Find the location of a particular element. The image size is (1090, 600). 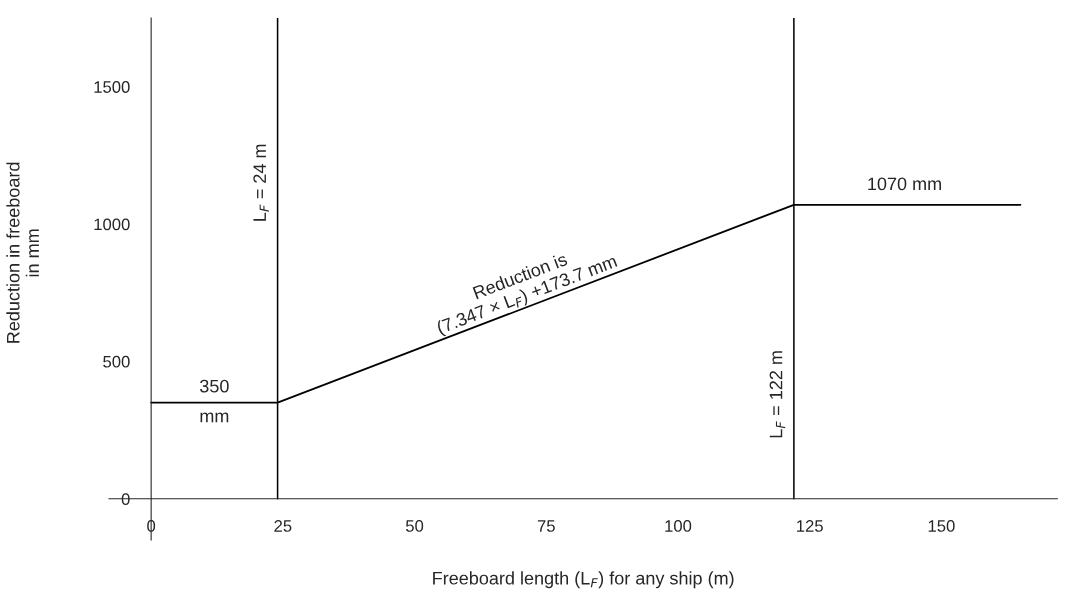

ref-line-label: L$_{F}$ = 24 m is located at coordinates (261, 182).